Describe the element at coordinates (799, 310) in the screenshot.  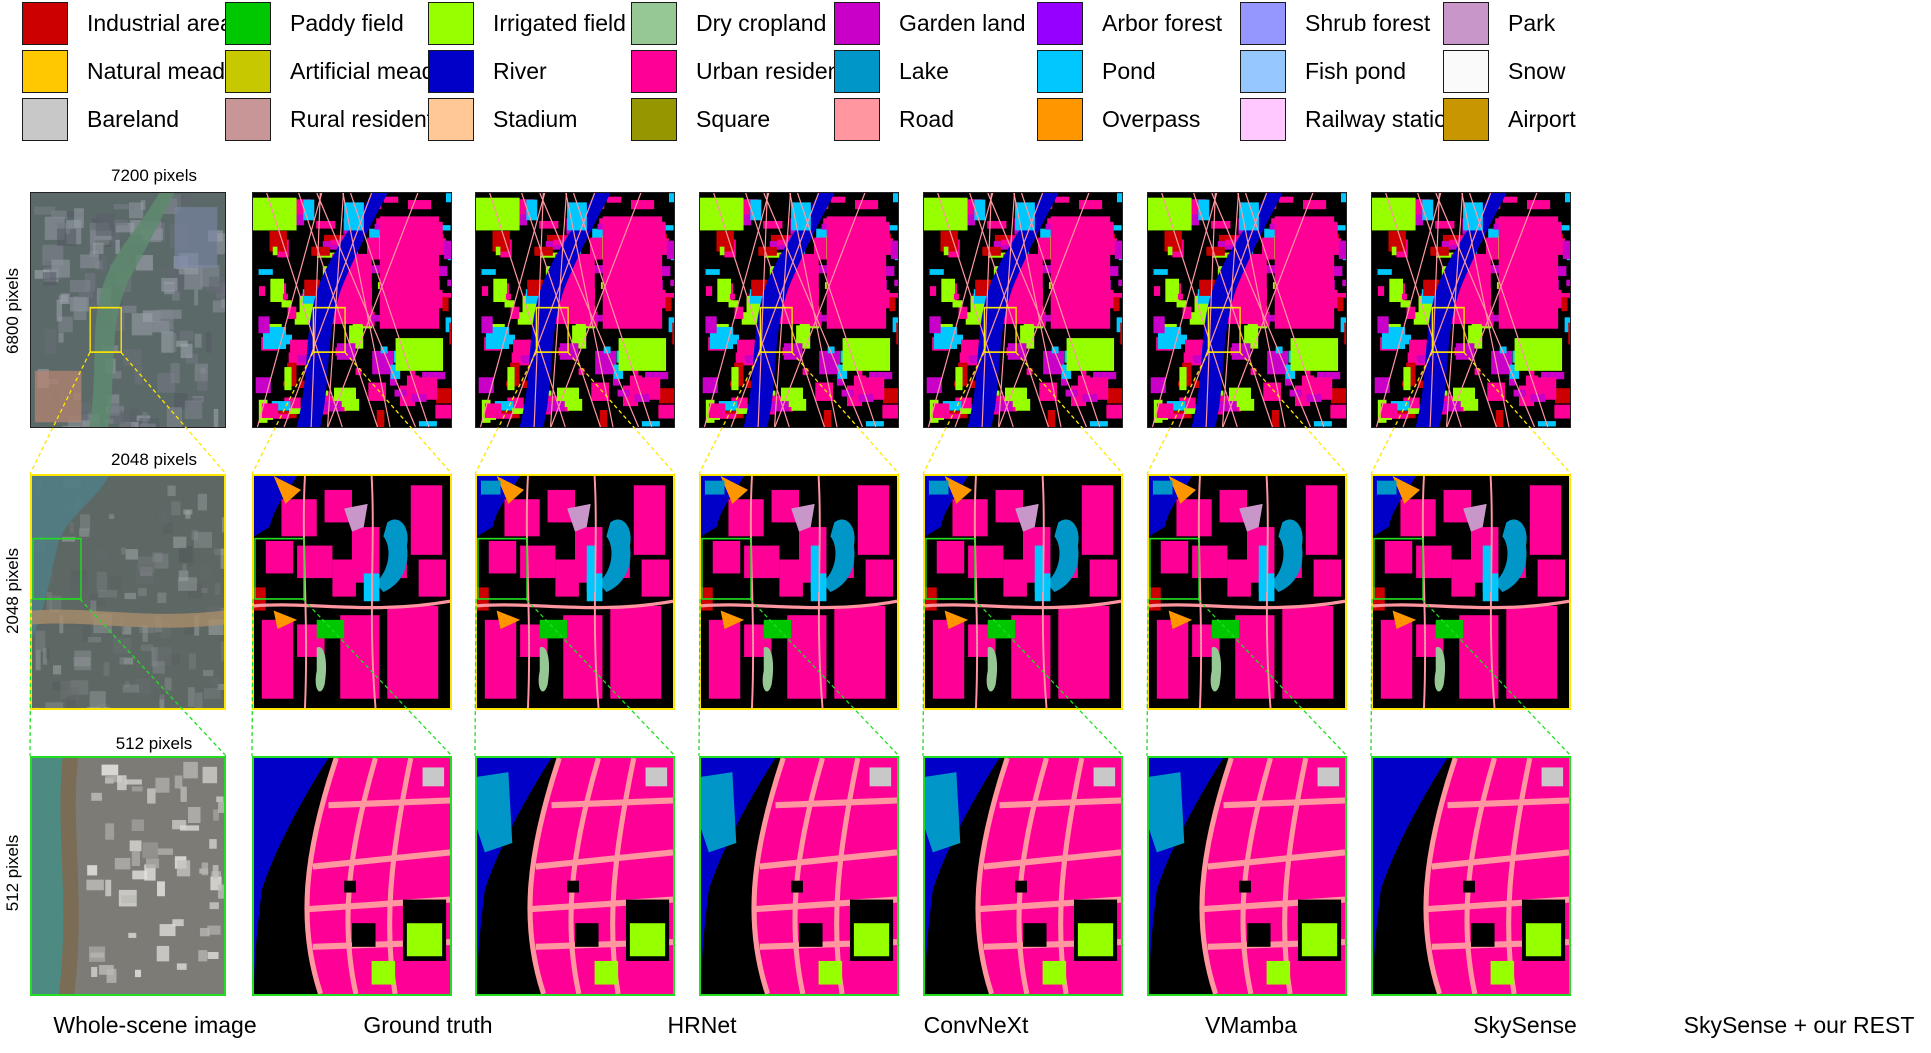
I see `panel-scene-convnext` at that location.